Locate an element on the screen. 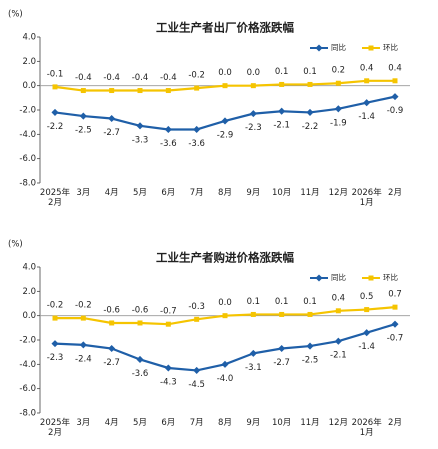 The width and height of the screenshot is (438, 449). data-label: 0.7 is located at coordinates (395, 295).